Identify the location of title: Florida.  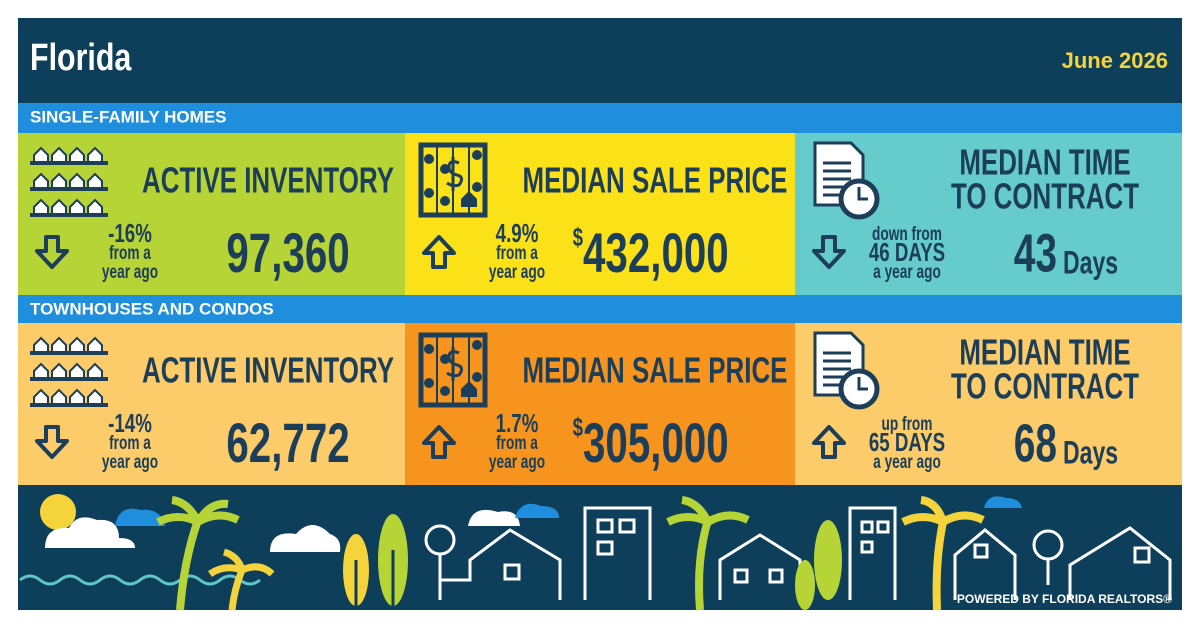
(81, 58).